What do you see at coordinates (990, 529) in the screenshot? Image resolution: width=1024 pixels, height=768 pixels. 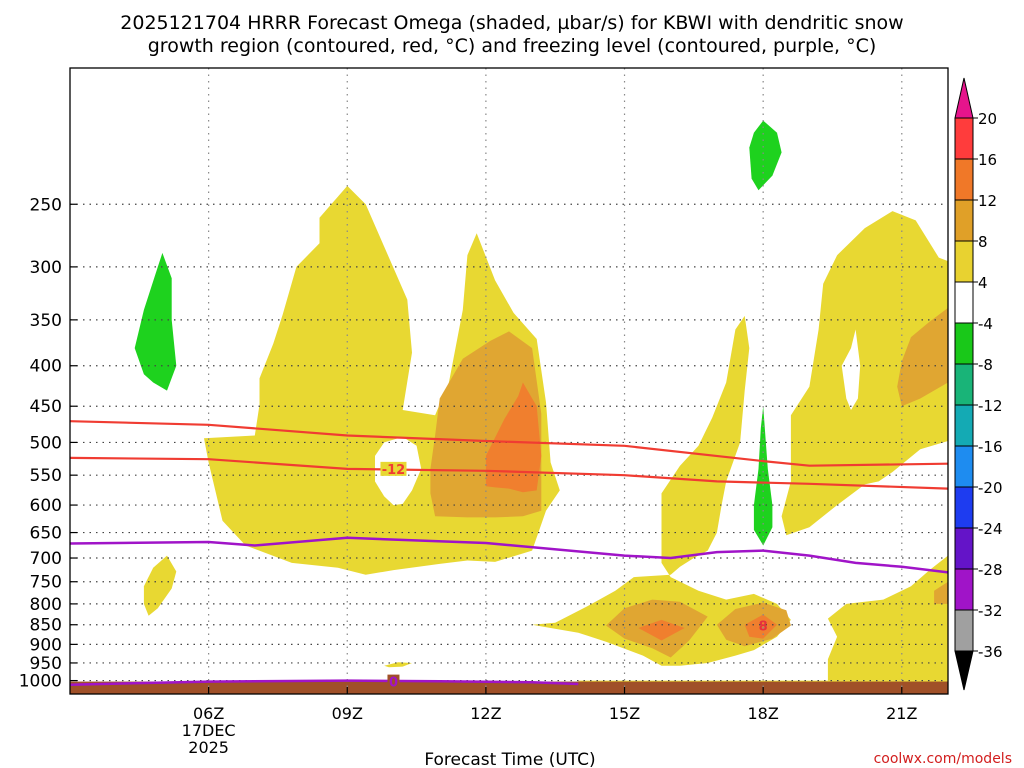 I see `colorbar-label--24: -24` at bounding box center [990, 529].